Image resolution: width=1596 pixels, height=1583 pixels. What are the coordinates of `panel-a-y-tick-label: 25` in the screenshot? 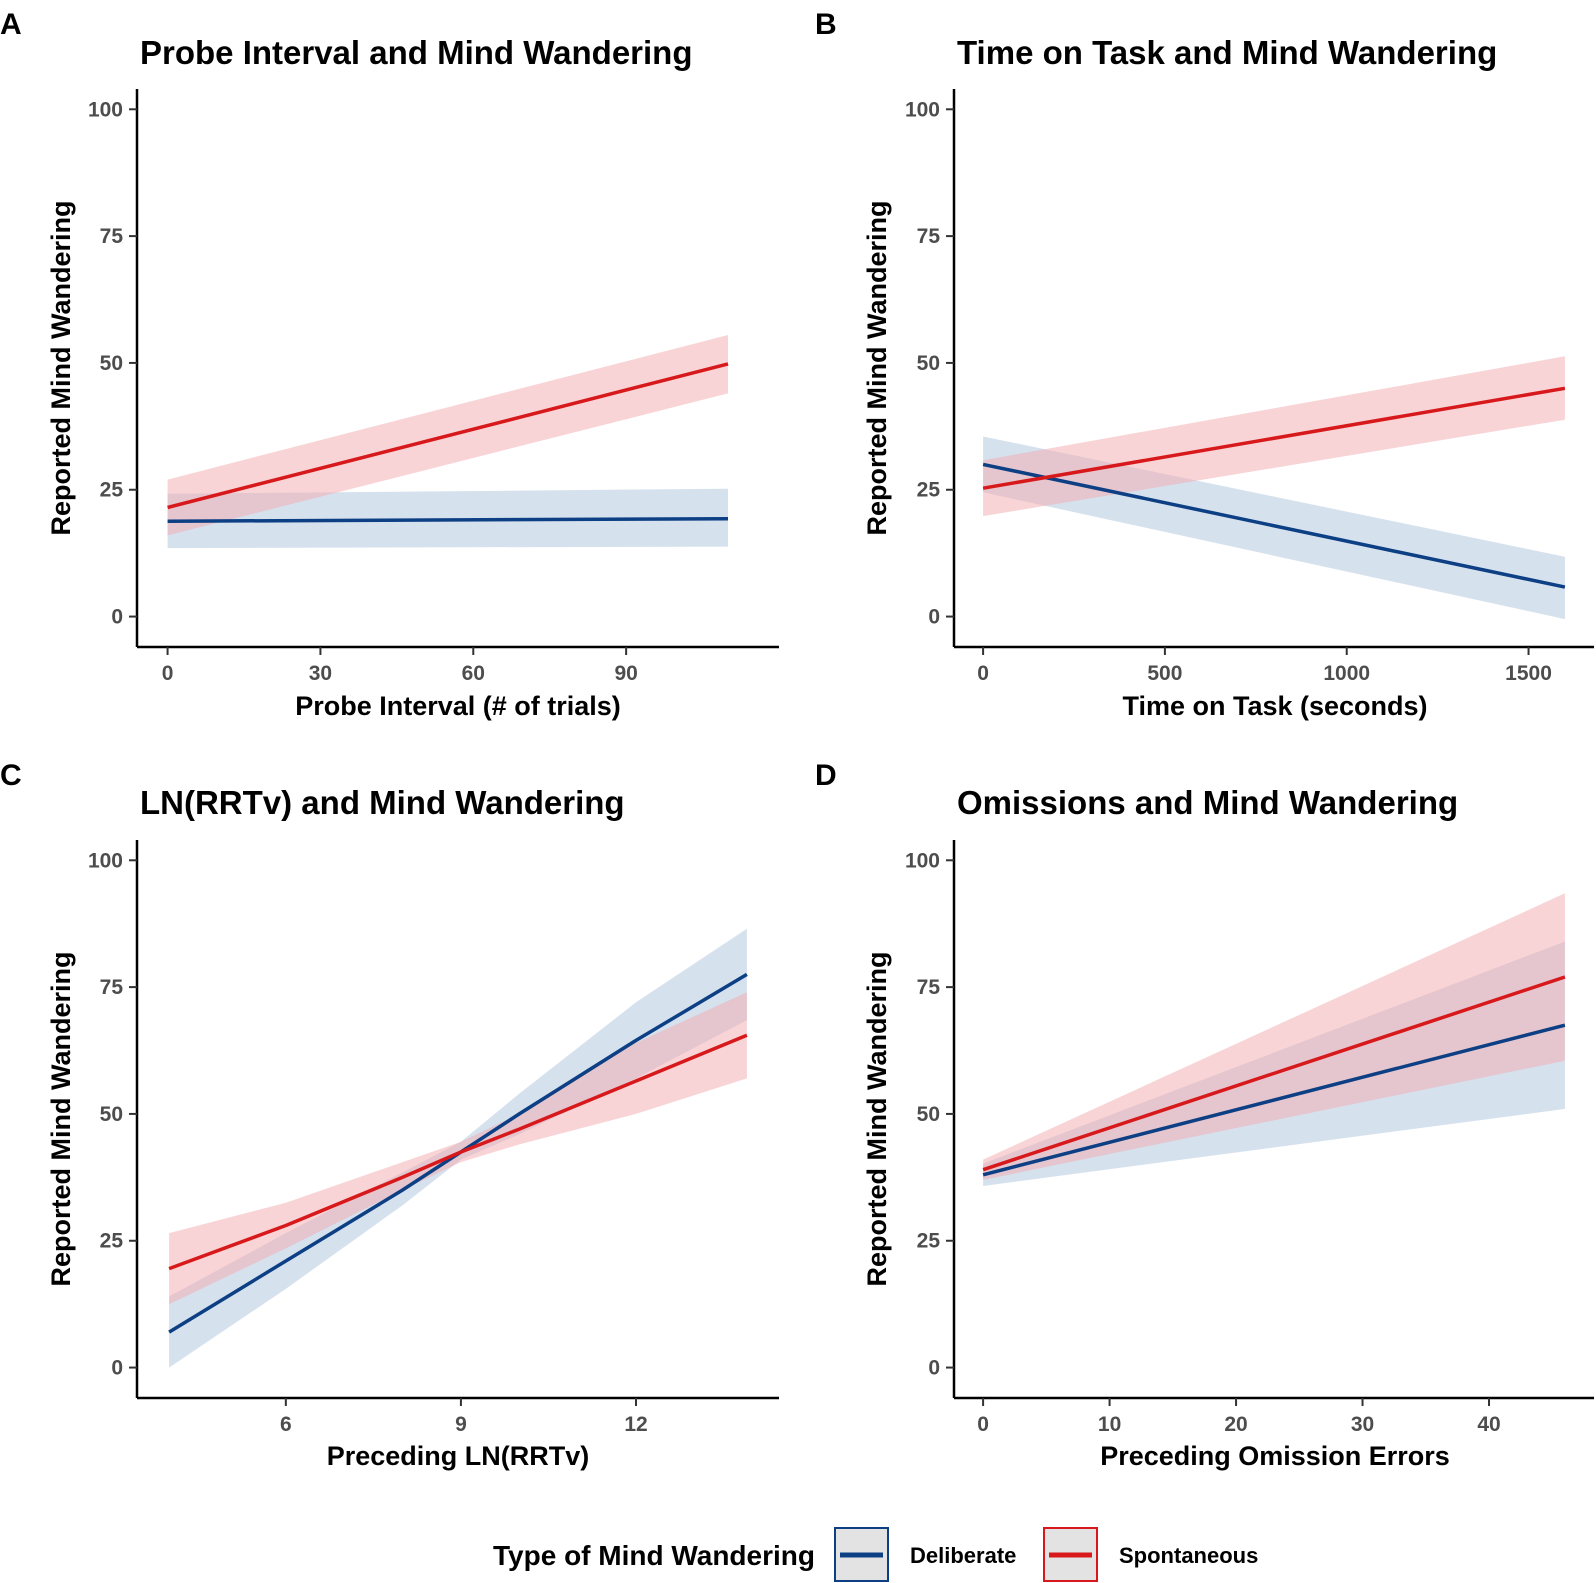 It's located at (112, 490).